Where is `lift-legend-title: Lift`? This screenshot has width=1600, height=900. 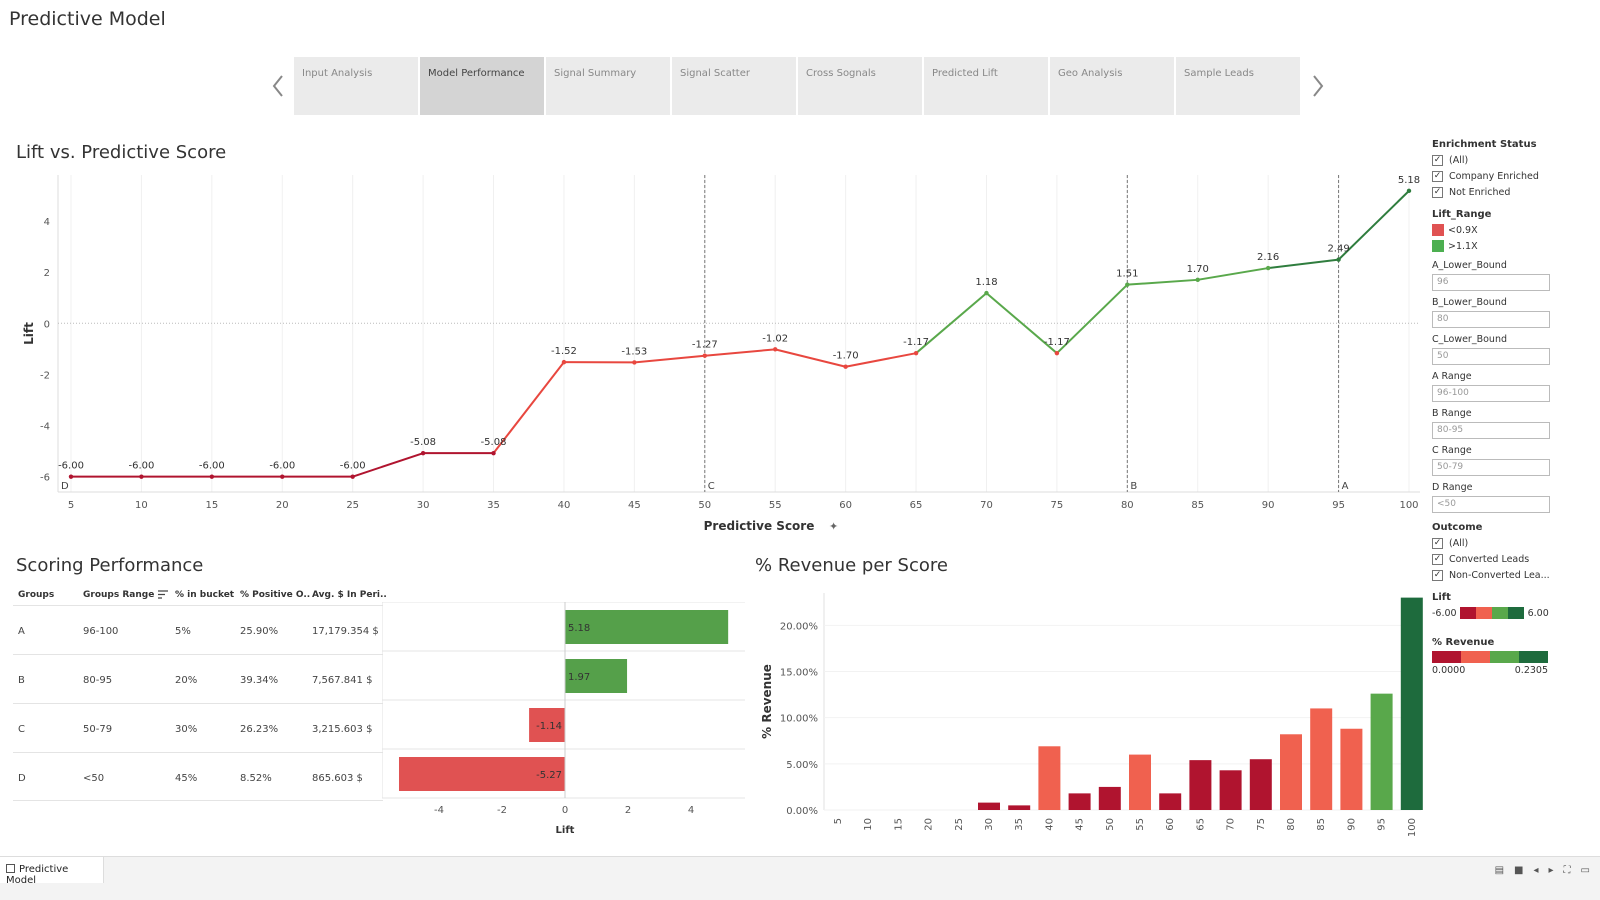
lift-legend-title: Lift is located at coordinates (1441, 597).